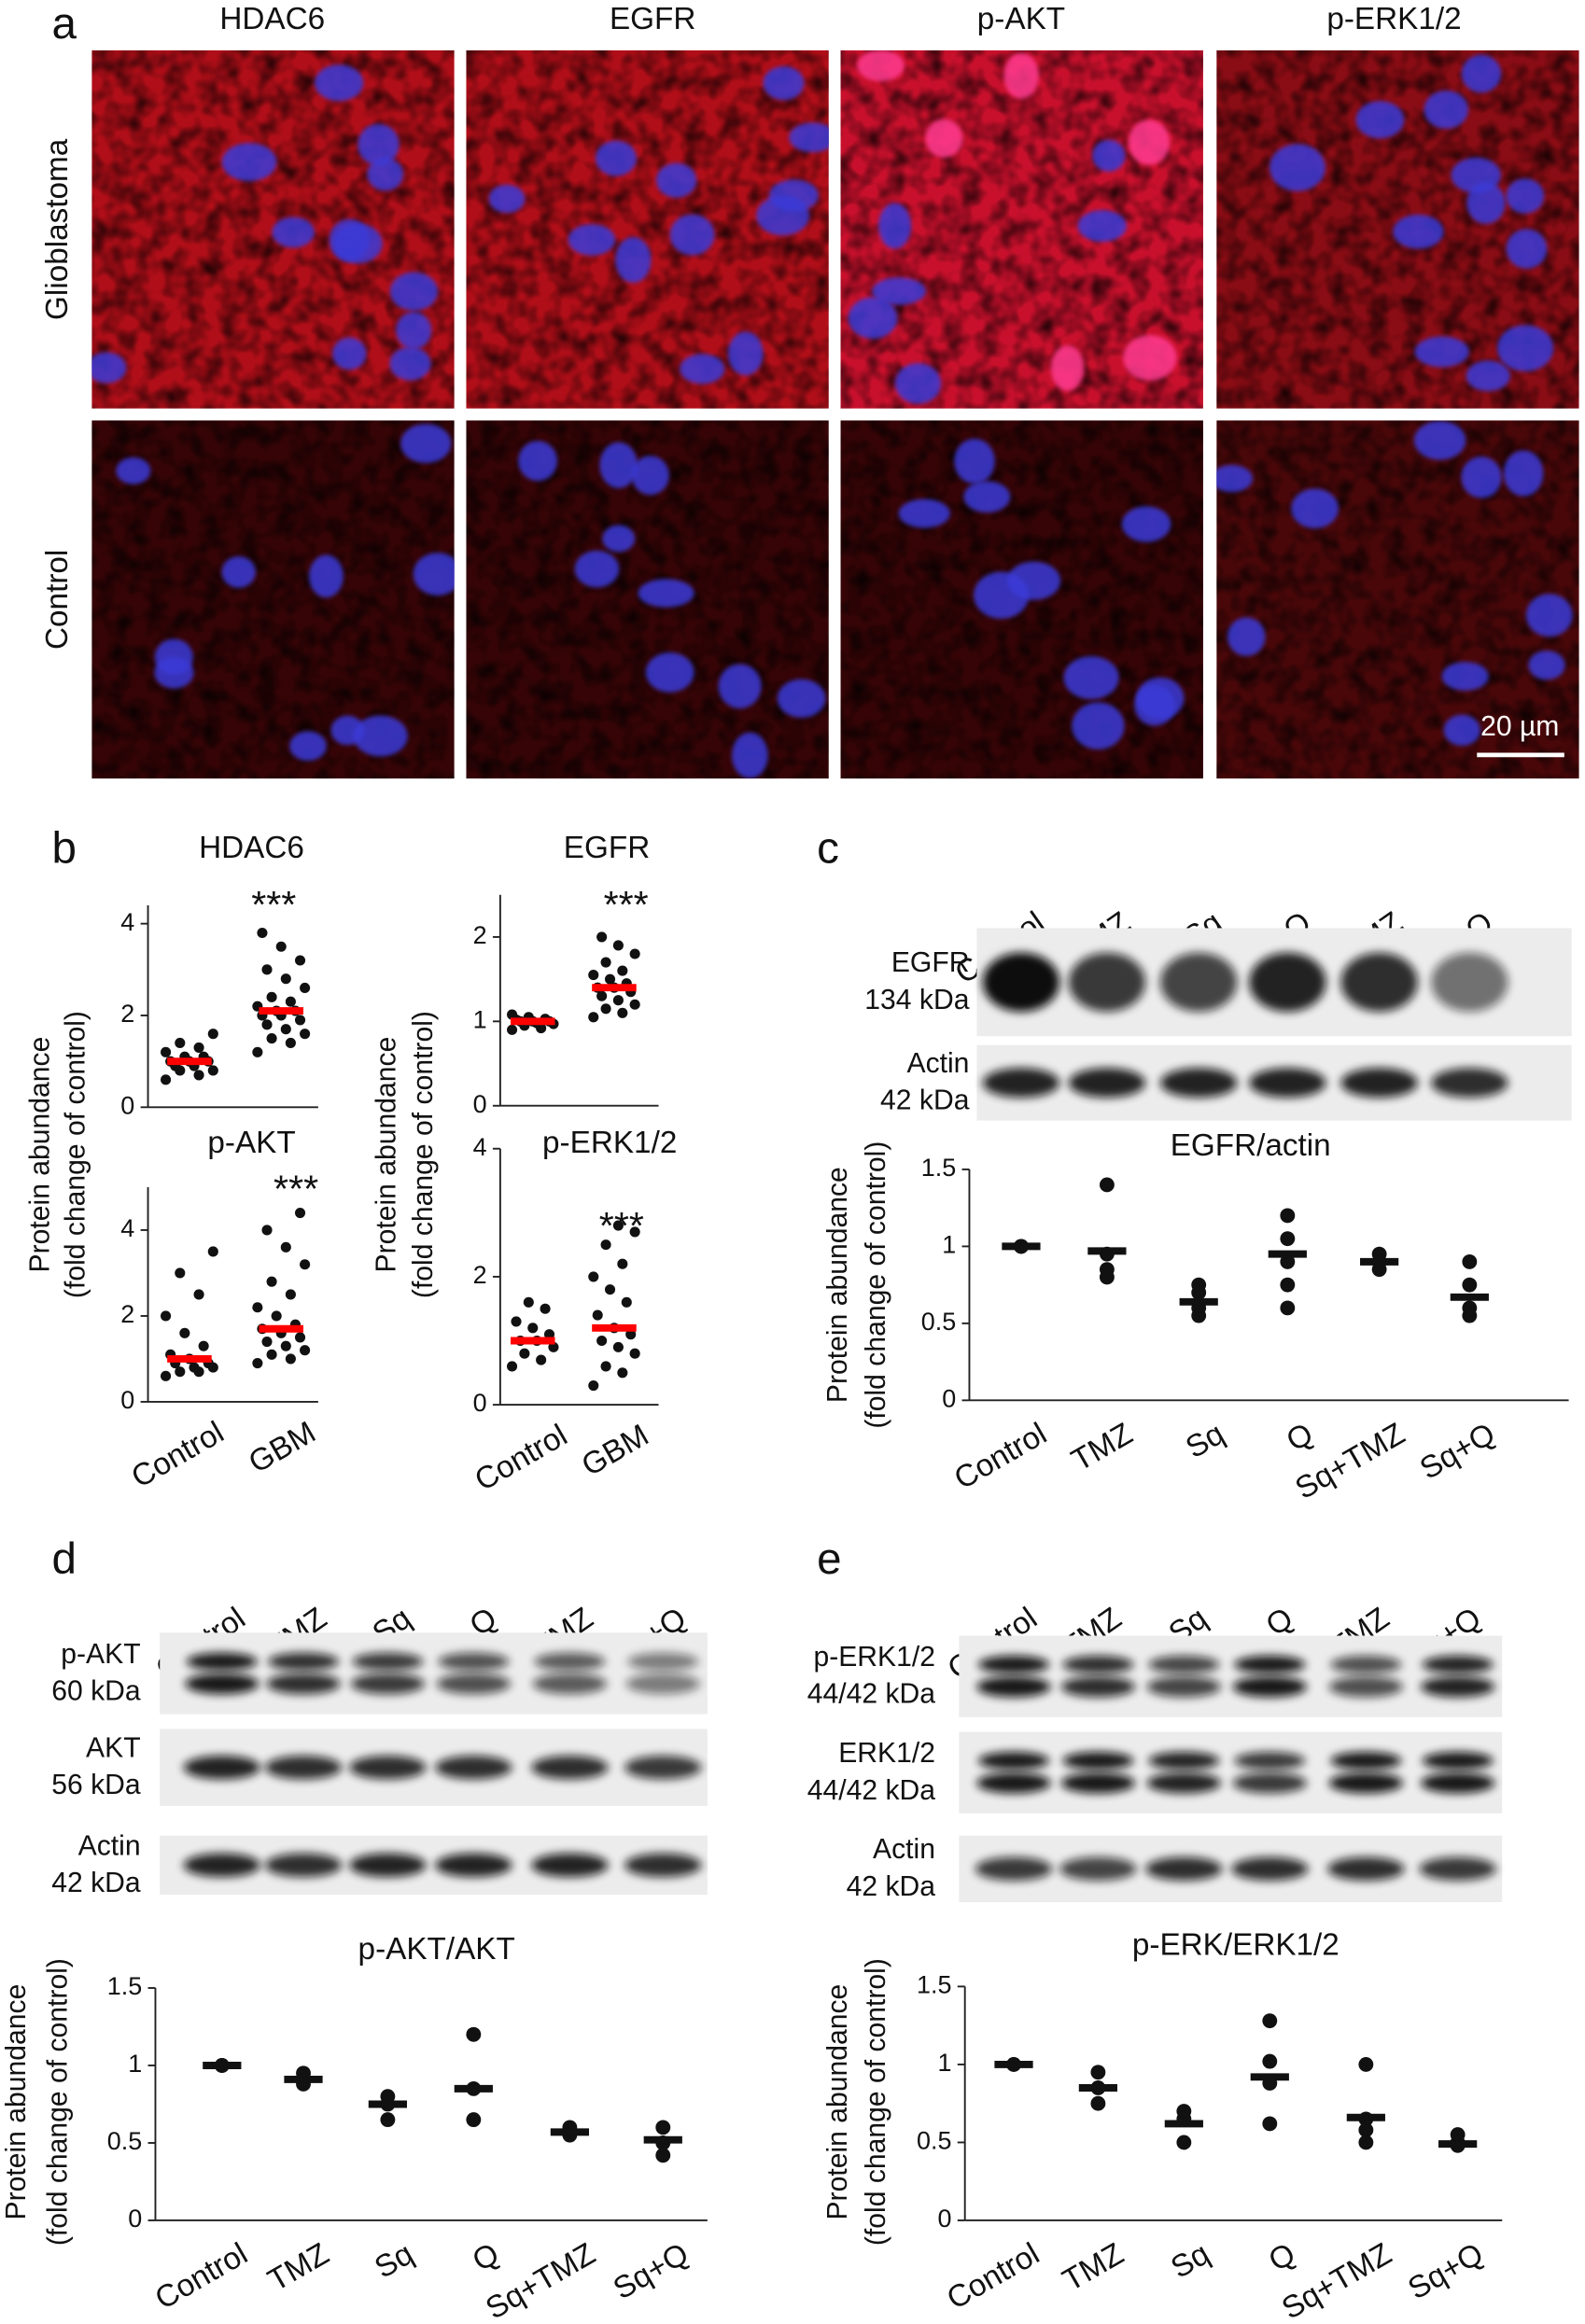 The height and width of the screenshot is (2324, 1585). I want to click on x-tick-label: Sq+TMZ, so click(540, 2280).